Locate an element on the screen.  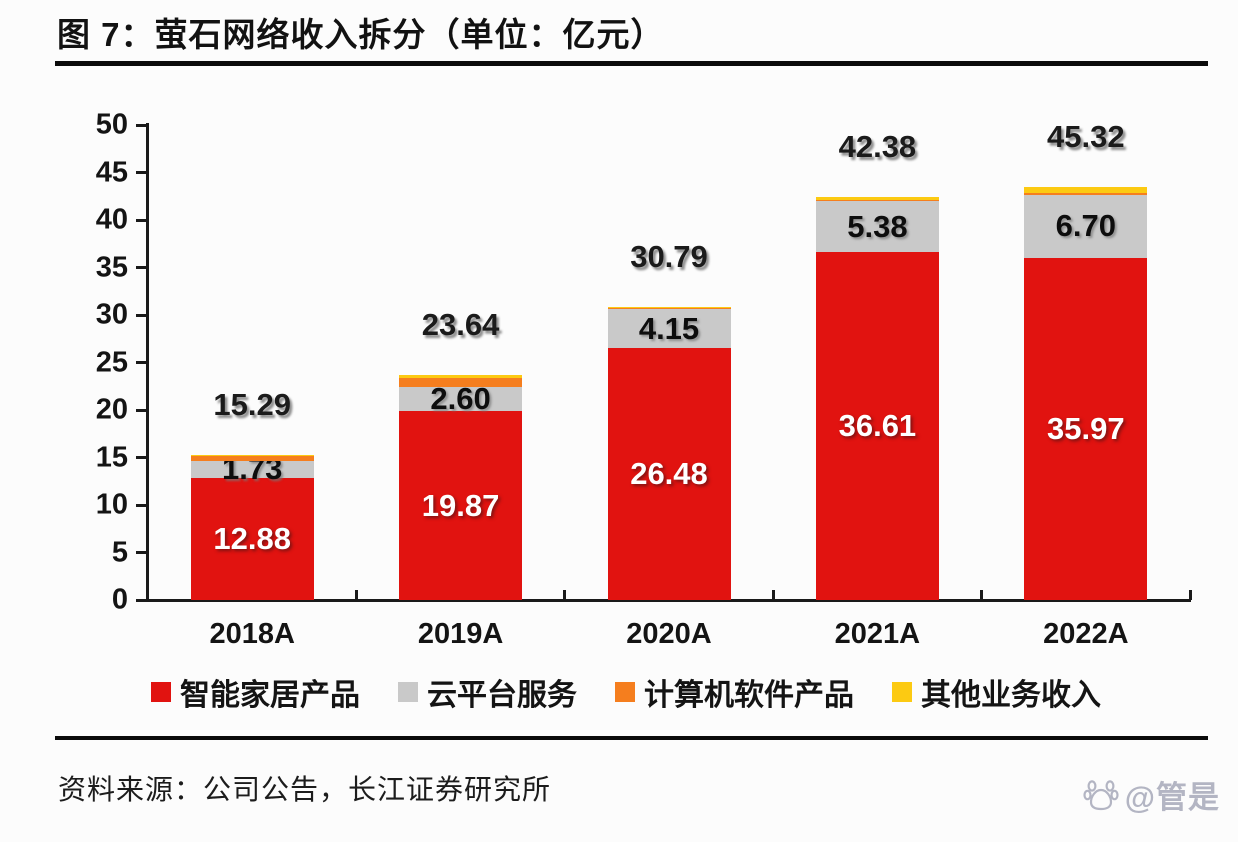
bar-value-label: 12.88 is located at coordinates (252, 538).